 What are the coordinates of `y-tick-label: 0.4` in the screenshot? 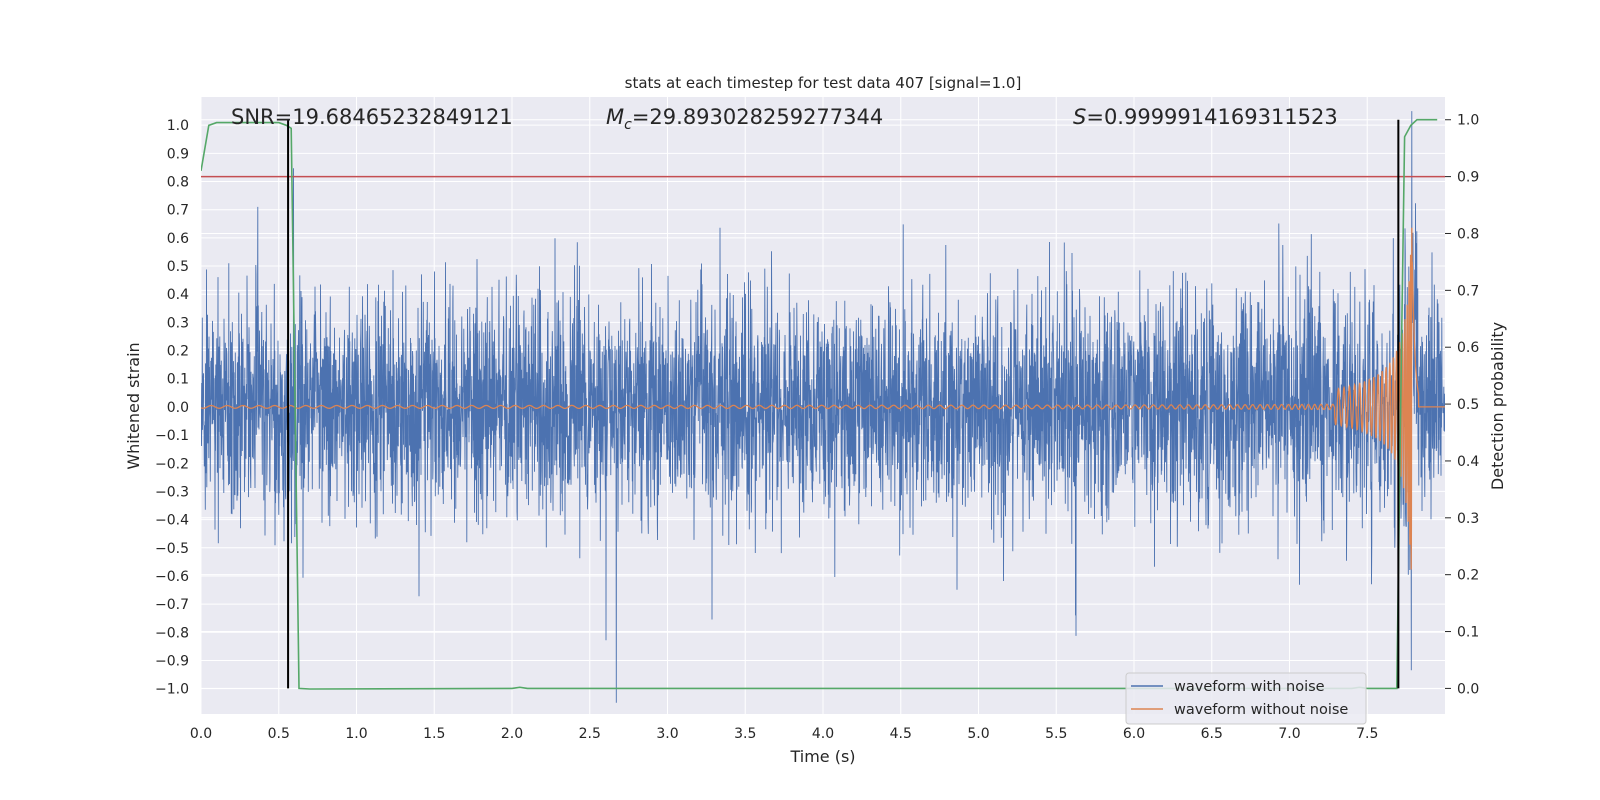 It's located at (178, 295).